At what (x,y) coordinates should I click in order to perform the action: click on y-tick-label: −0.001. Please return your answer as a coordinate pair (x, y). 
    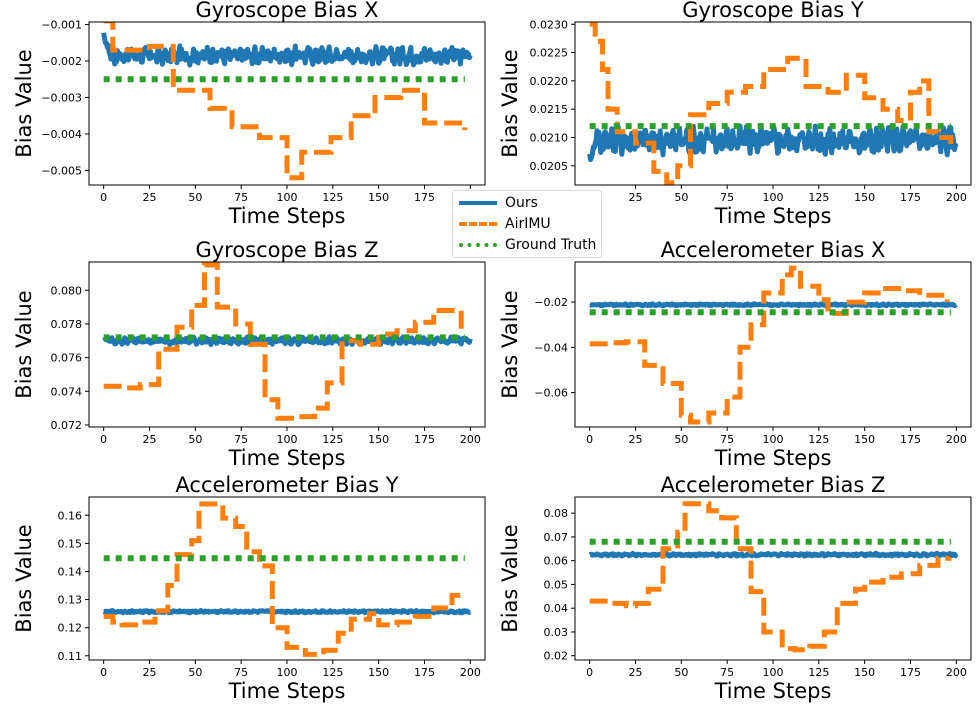
    Looking at the image, I should click on (61, 25).